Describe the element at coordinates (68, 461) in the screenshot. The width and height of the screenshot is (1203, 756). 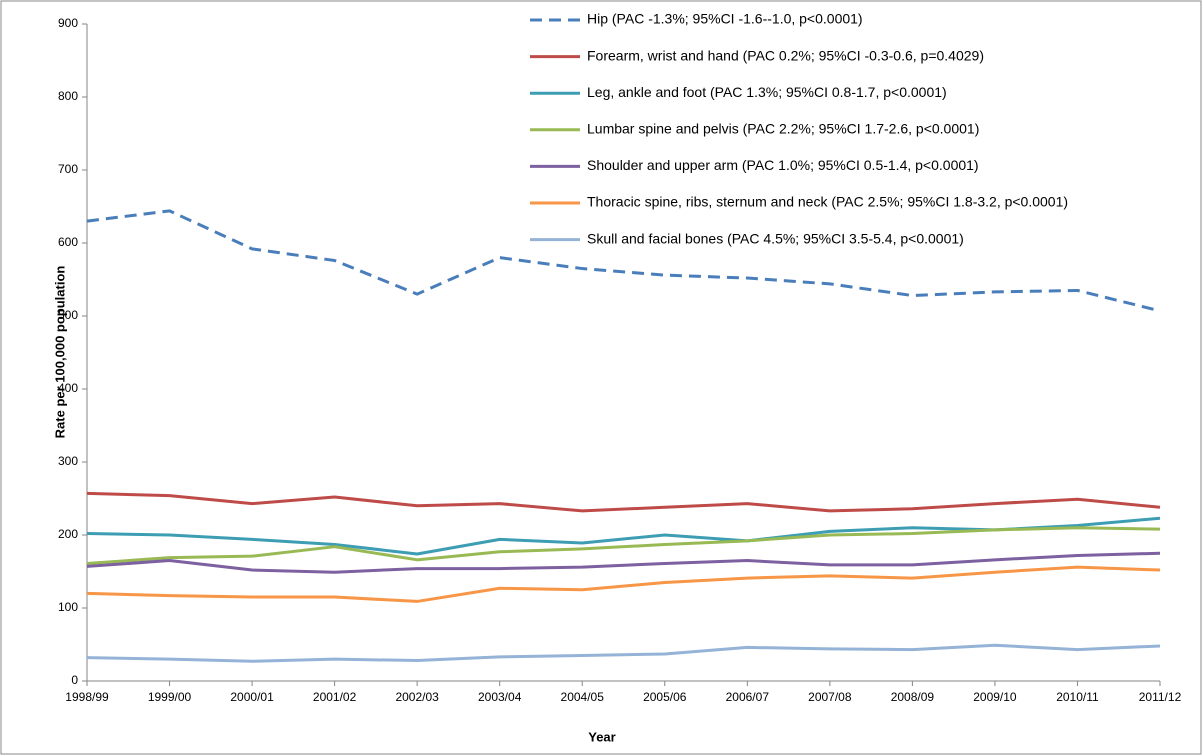
I see `y-tick-label: 300` at that location.